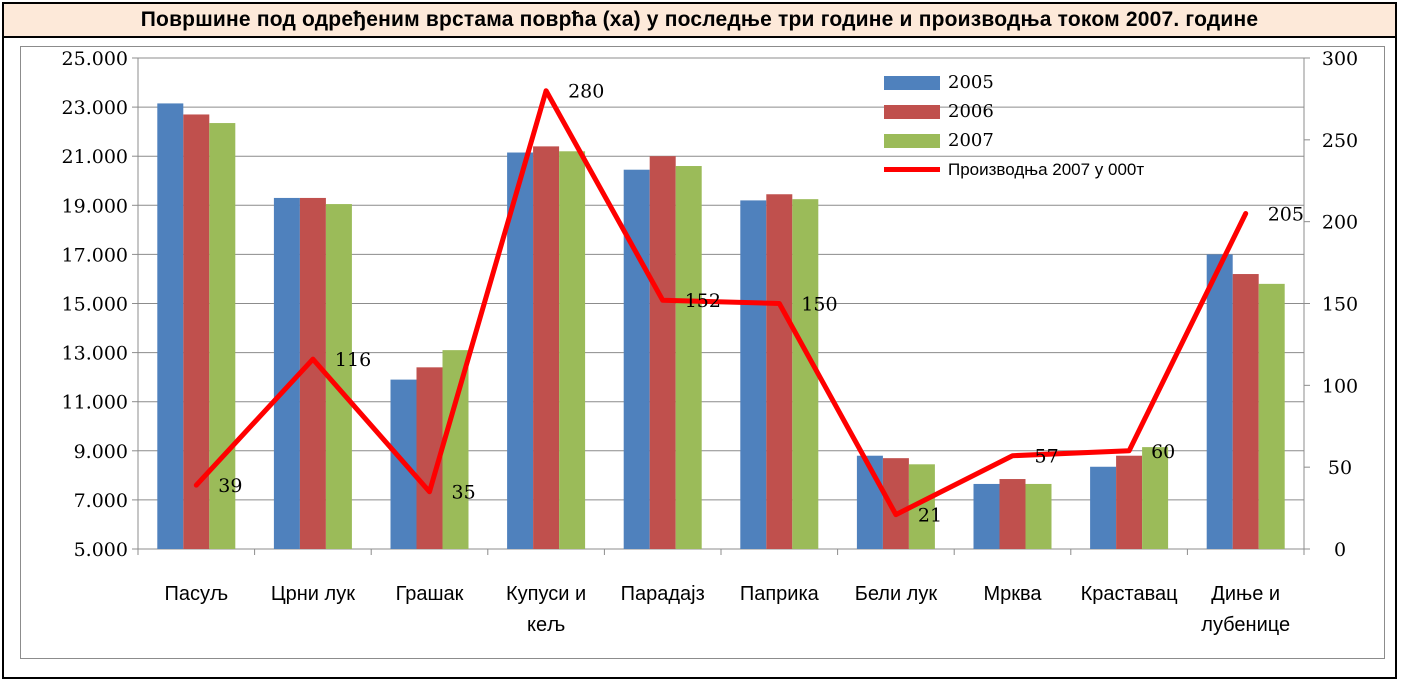  I want to click on right-tick-label: 100, so click(1340, 386).